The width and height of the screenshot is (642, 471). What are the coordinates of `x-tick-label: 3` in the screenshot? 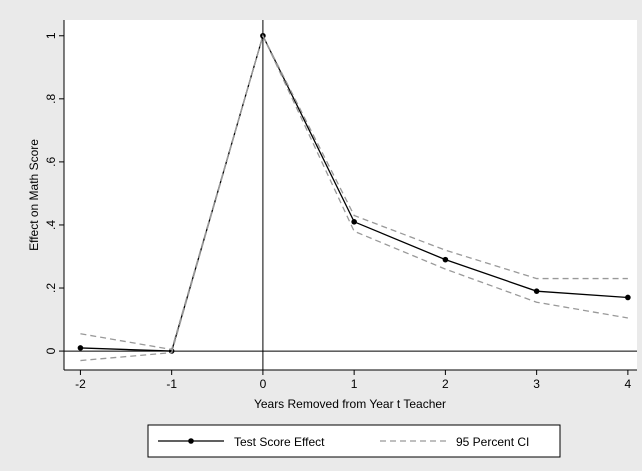 It's located at (536, 384).